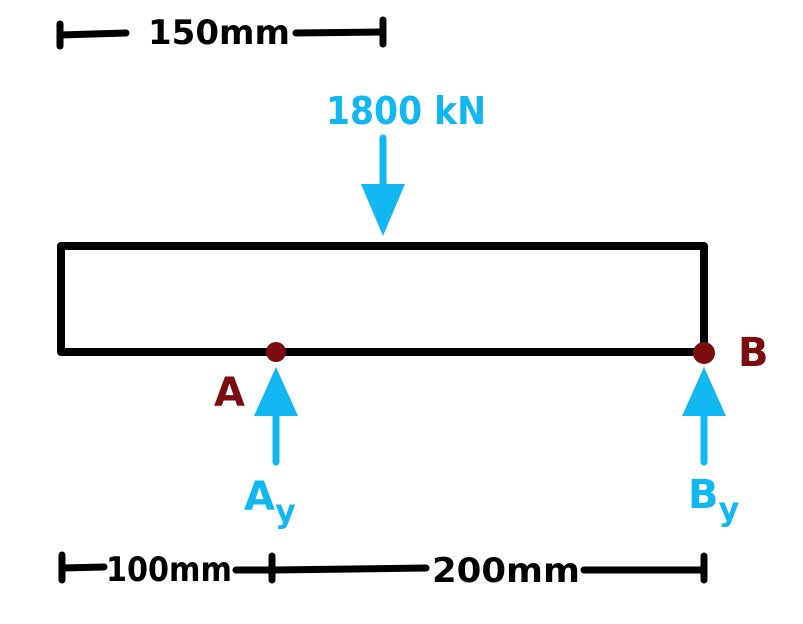 This screenshot has width=803, height=624. What do you see at coordinates (382, 299) in the screenshot?
I see `beam` at bounding box center [382, 299].